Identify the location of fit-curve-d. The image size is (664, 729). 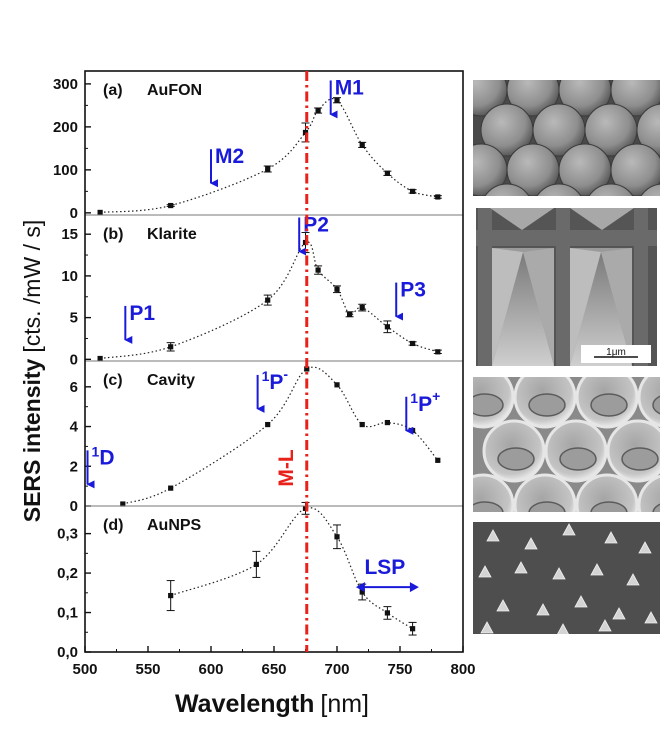
(291, 568).